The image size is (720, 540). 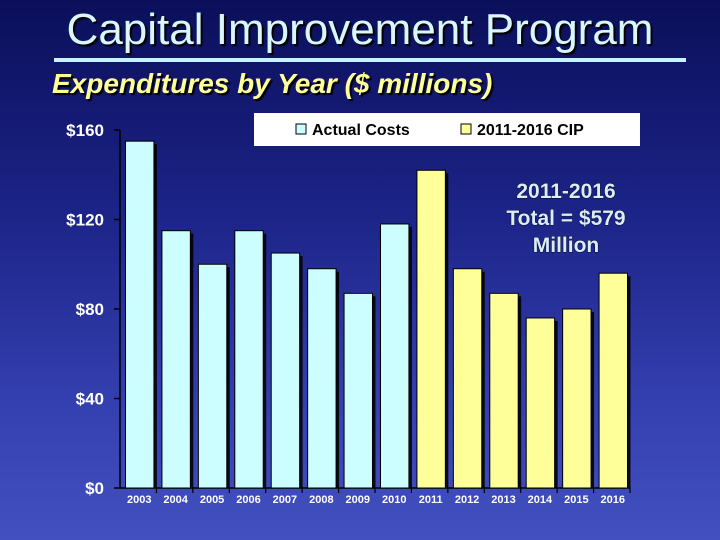 I want to click on total-annotation-line: Total = $579, so click(x=565, y=218).